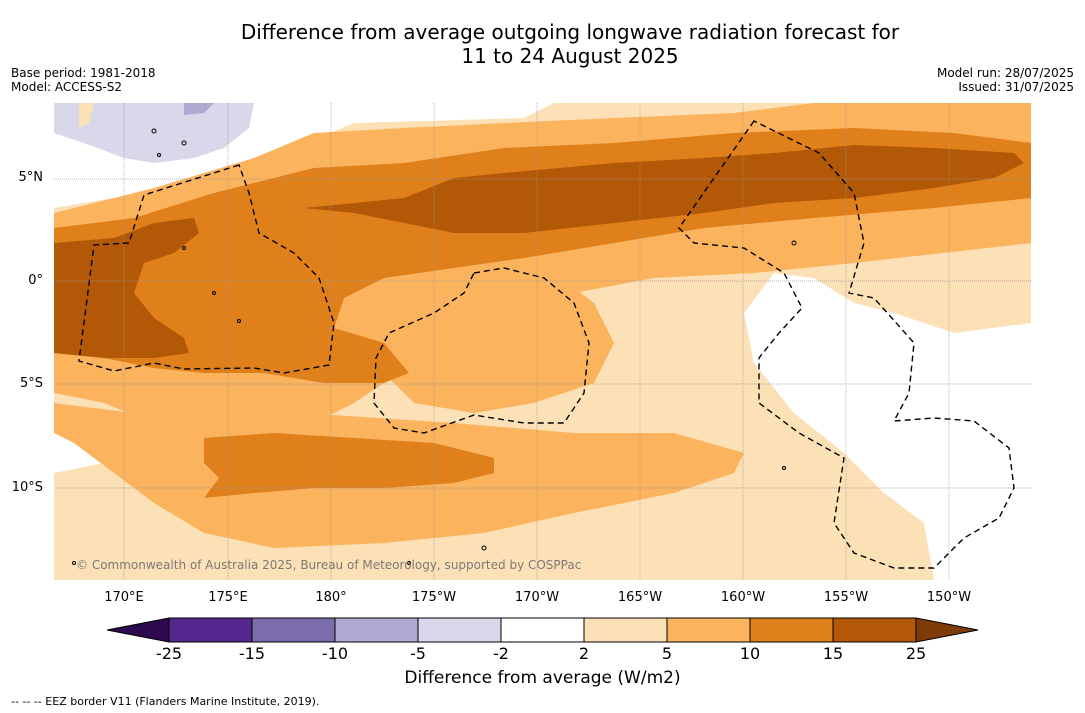 Image resolution: width=1085 pixels, height=713 pixels. Describe the element at coordinates (833, 653) in the screenshot. I see `colorbar-tick: 15` at that location.